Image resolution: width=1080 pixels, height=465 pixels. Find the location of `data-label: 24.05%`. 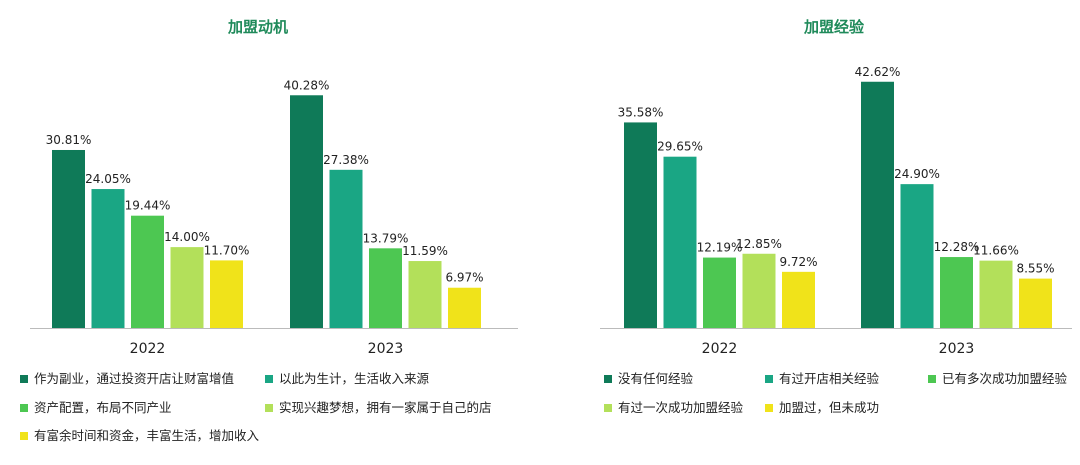

data-label: 24.05% is located at coordinates (108, 179).